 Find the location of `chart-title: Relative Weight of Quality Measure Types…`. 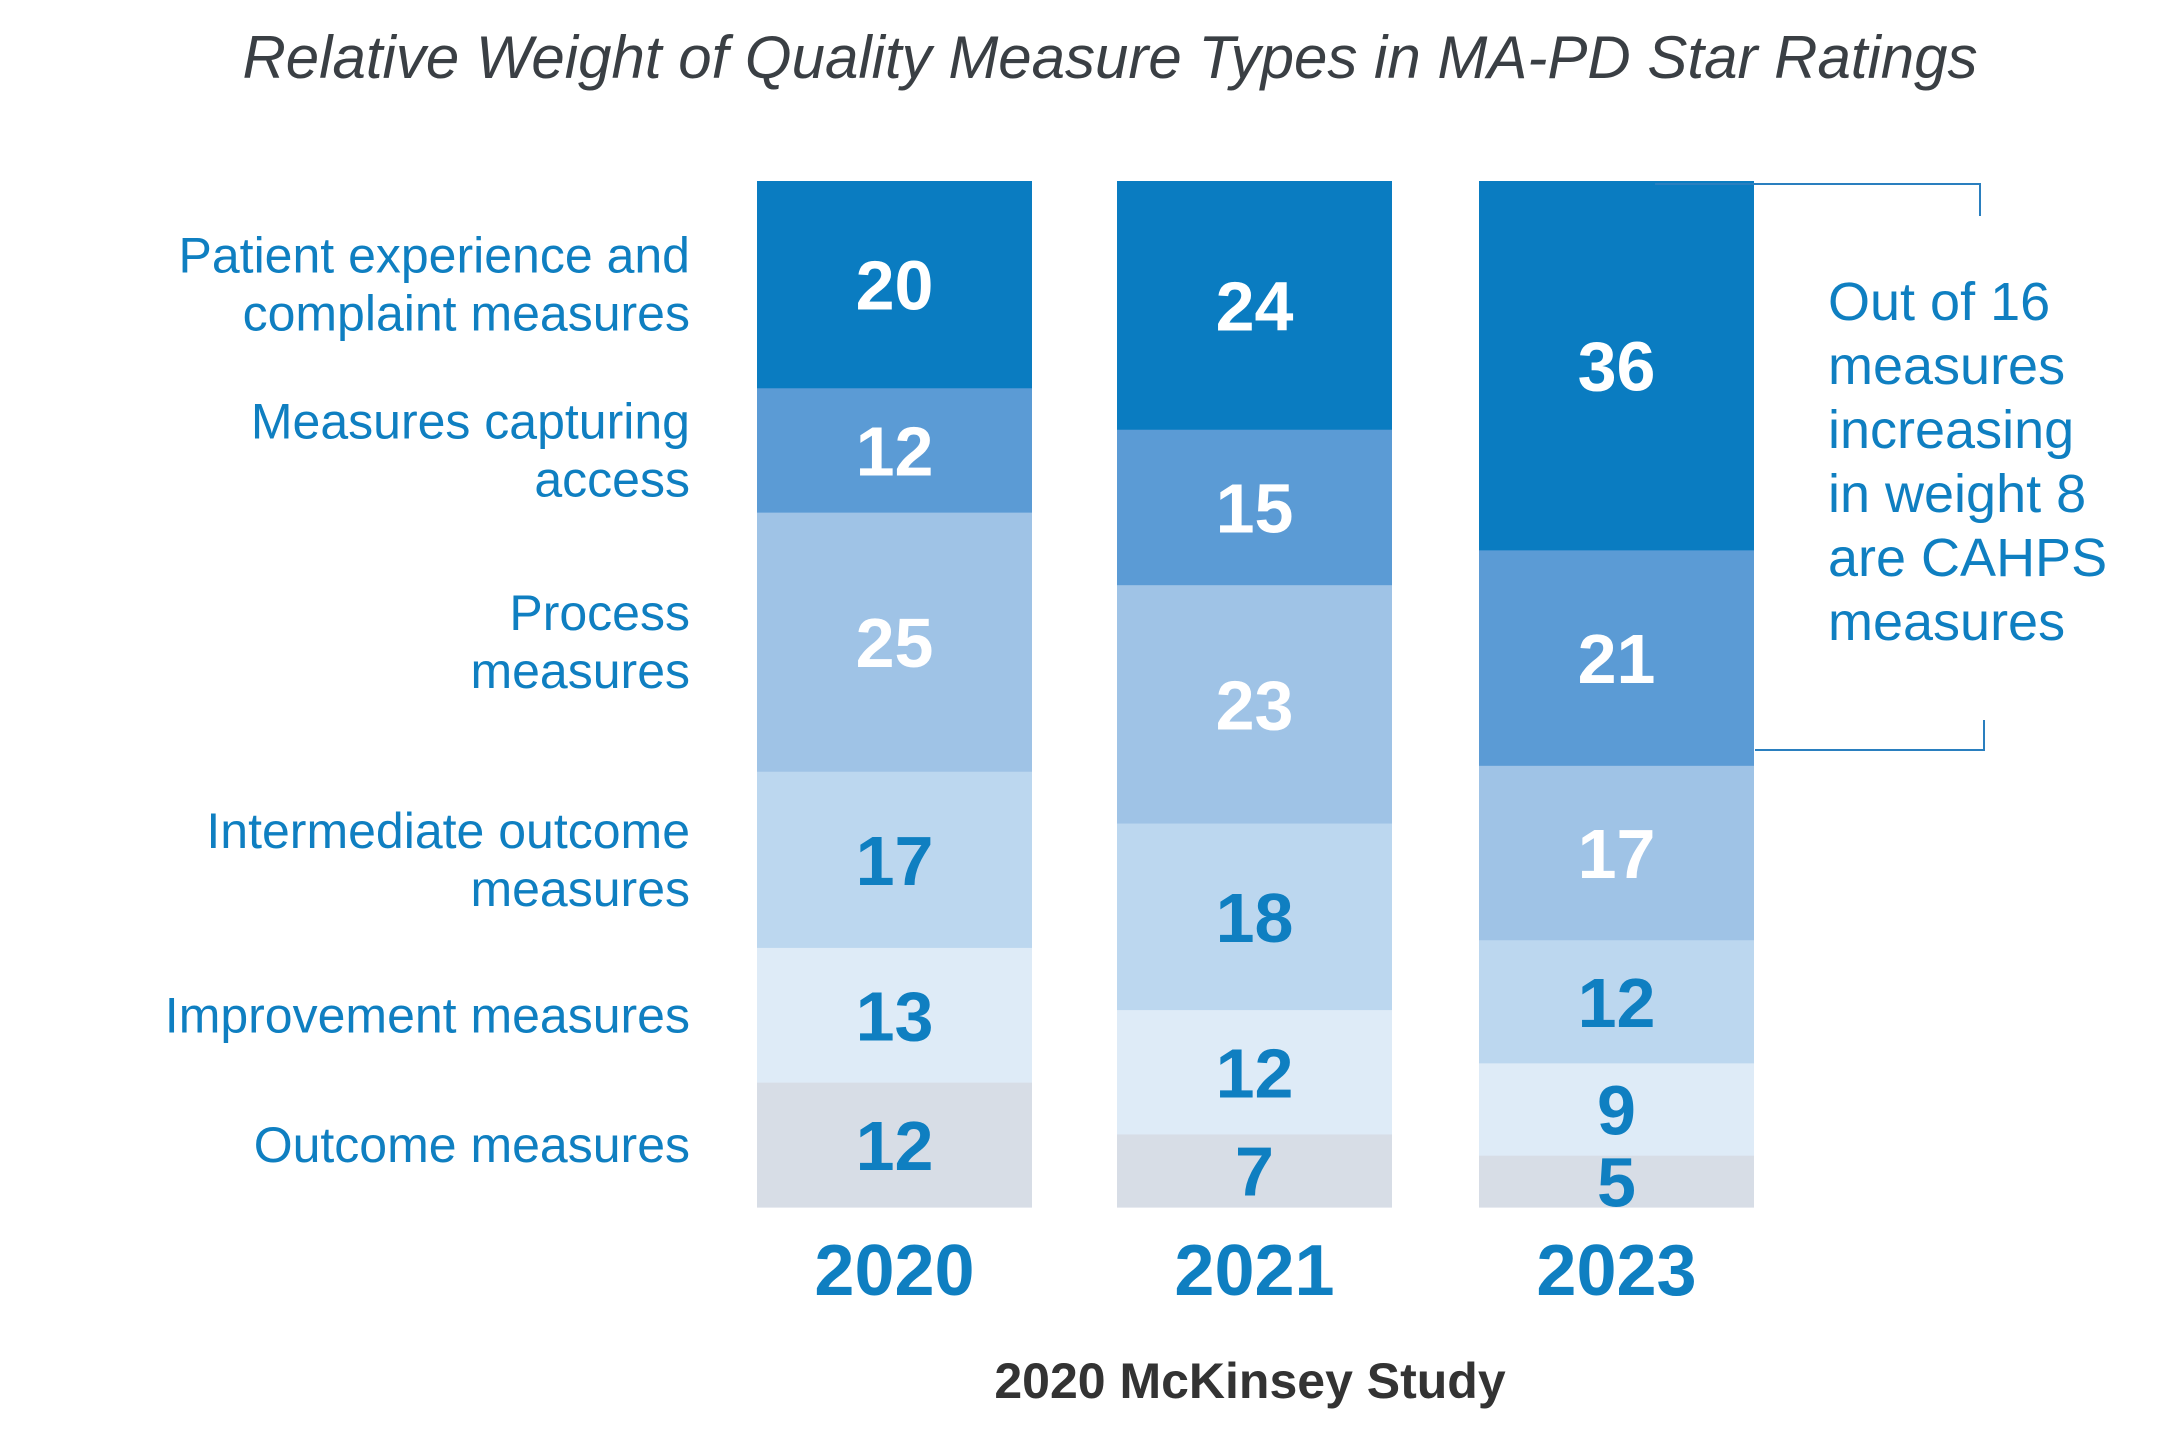

chart-title: Relative Weight of Quality Measure Types… is located at coordinates (1109, 57).